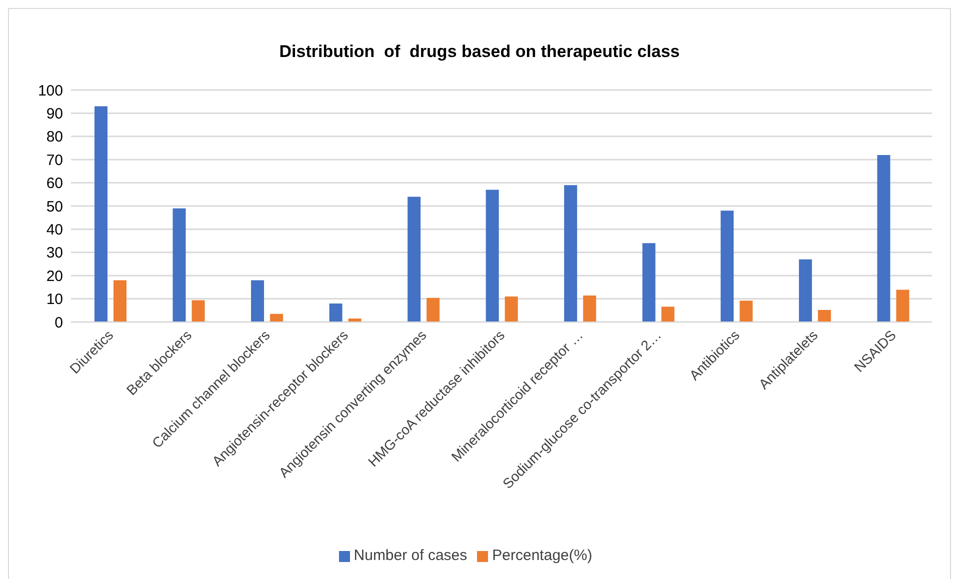 The image size is (957, 579). I want to click on y-tick-label: 20, so click(54, 276).